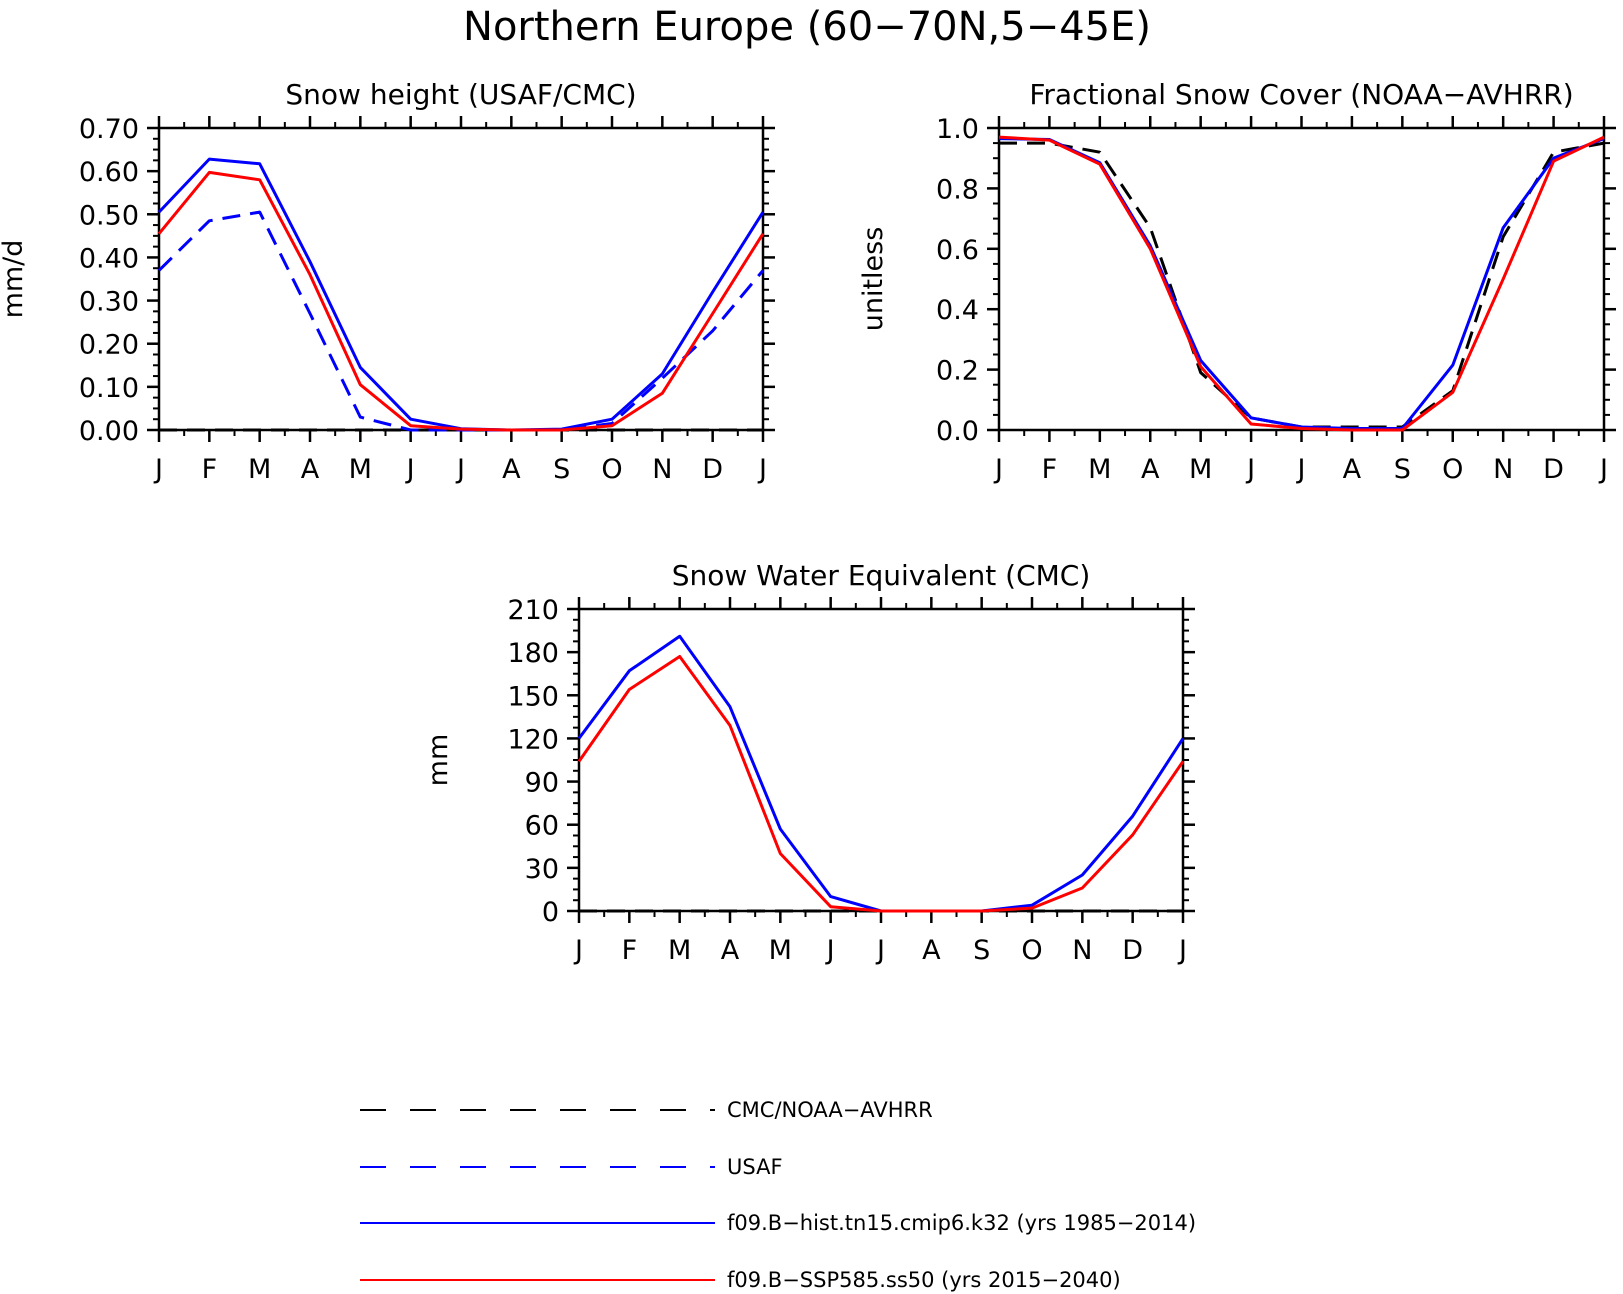 Image resolution: width=1623 pixels, height=1294 pixels. I want to click on y-axis-label: unitless, so click(873, 279).